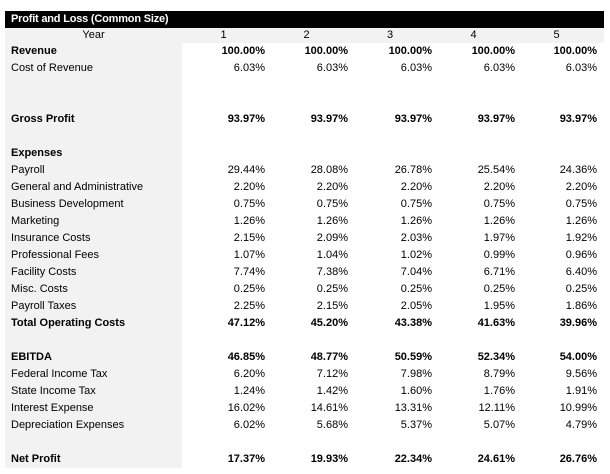 The width and height of the screenshot is (610, 474). What do you see at coordinates (581, 374) in the screenshot?
I see `value-cell-year-5: 9.56%` at bounding box center [581, 374].